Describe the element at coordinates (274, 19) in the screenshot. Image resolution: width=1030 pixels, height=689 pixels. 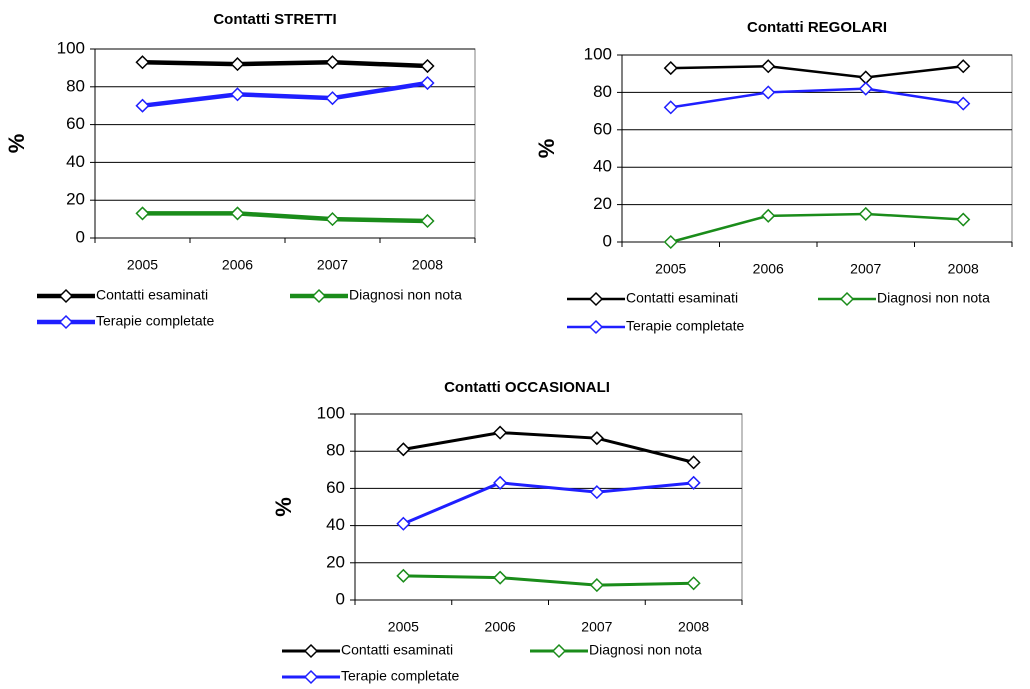
I see `chart-title: Contatti STRETTI` at that location.